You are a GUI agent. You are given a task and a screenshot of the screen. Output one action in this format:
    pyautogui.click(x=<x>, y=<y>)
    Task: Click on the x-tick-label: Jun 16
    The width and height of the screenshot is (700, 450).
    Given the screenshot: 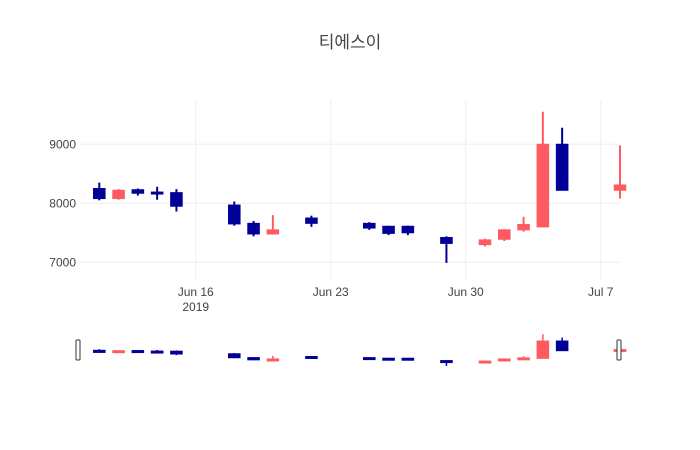 What is the action you would take?
    pyautogui.click(x=196, y=292)
    